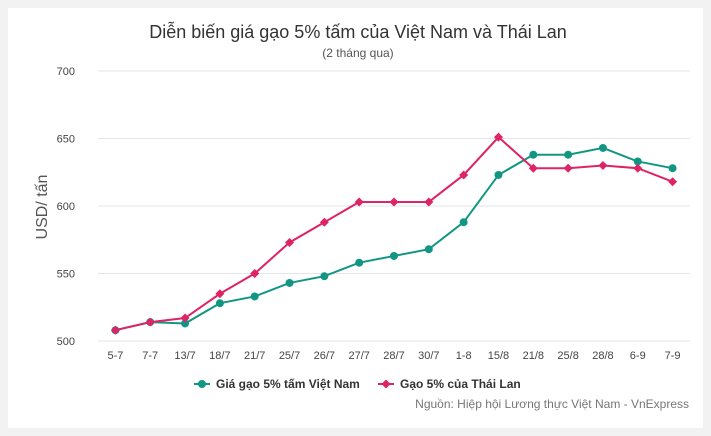  What do you see at coordinates (602, 356) in the screenshot?
I see `x-tick-label: 28/8` at bounding box center [602, 356].